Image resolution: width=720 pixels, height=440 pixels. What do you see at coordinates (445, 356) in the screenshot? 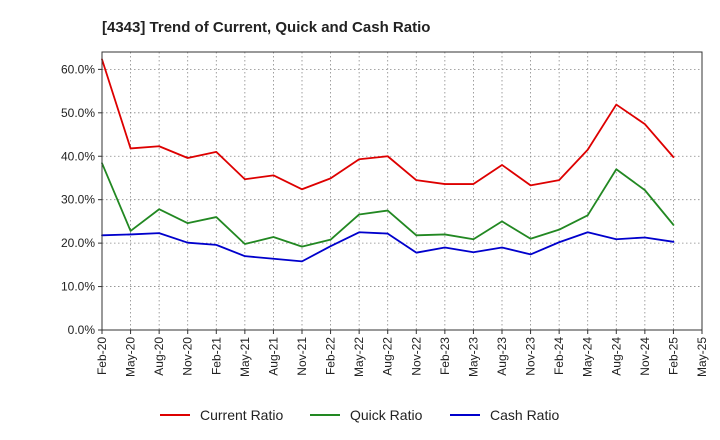
I see `x-tick-label: Feb-23` at bounding box center [445, 356].